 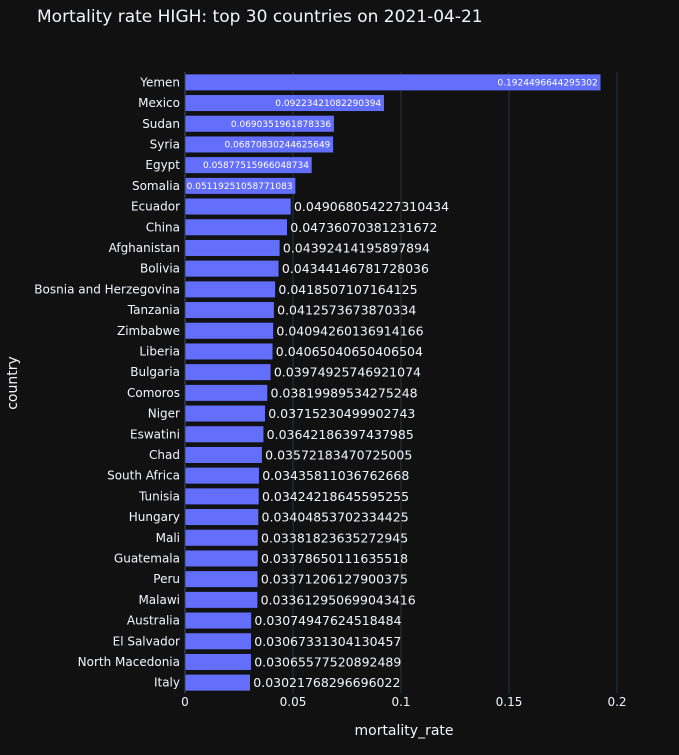 What do you see at coordinates (327, 620) in the screenshot?
I see `data-label: 0.03074947624518484` at bounding box center [327, 620].